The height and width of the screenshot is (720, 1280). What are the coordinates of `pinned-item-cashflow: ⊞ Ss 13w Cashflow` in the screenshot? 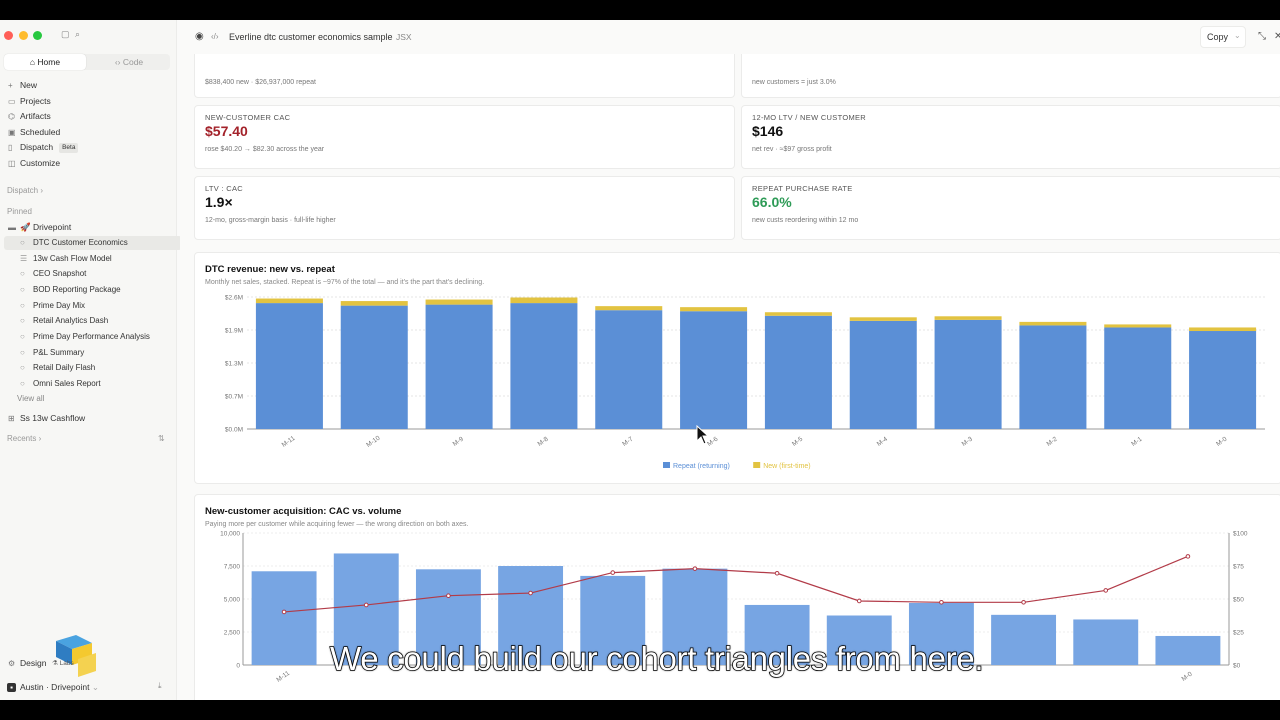 It's located at (46, 418).